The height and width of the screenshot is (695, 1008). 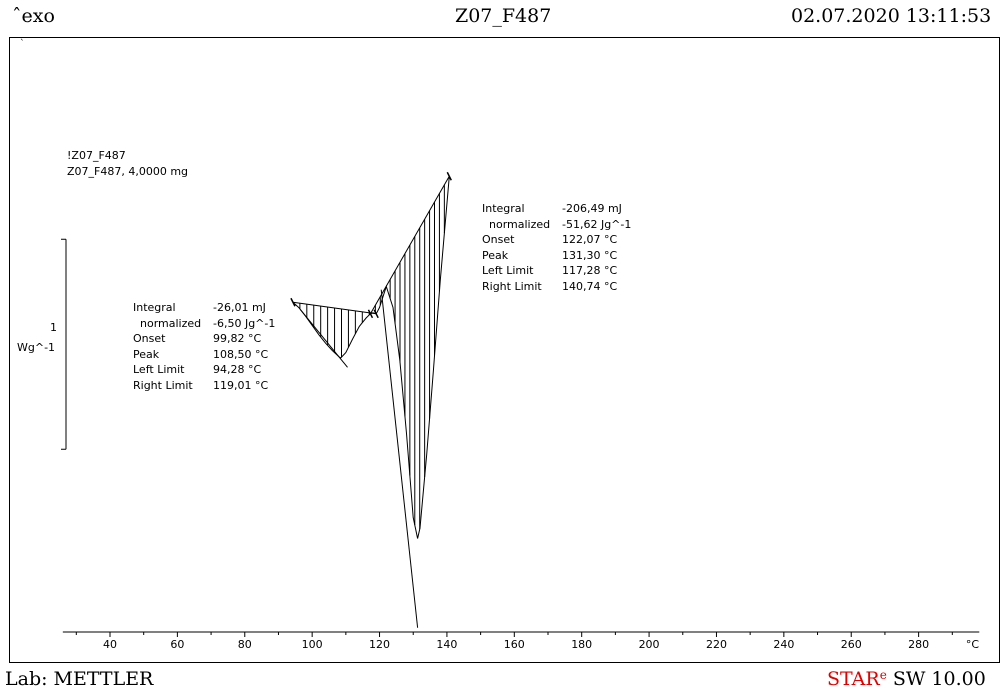 What do you see at coordinates (244, 323) in the screenshot?
I see `peak-1-normalized: -6,50 Jg^-1` at bounding box center [244, 323].